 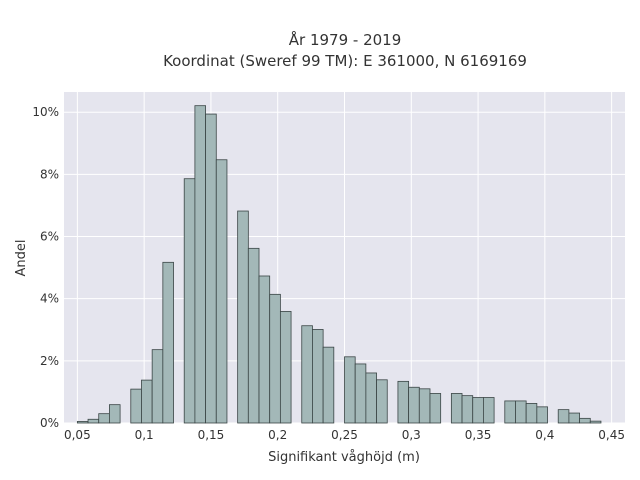 I want to click on y-tick-label: 0%, so click(x=49, y=423).